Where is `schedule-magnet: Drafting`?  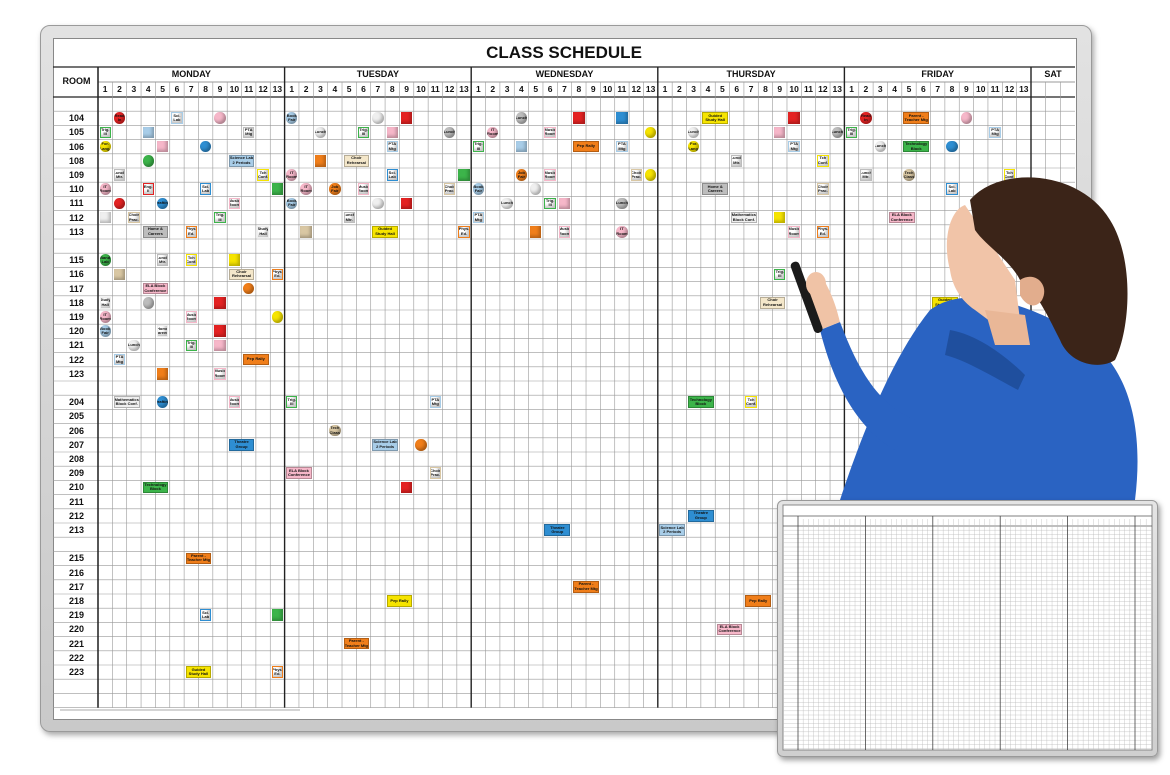 schedule-magnet: Drafting is located at coordinates (162, 203).